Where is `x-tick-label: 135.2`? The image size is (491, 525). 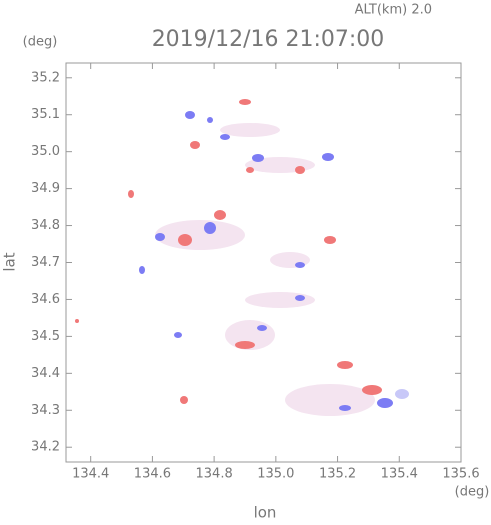 x-tick-label: 135.2 is located at coordinates (337, 474).